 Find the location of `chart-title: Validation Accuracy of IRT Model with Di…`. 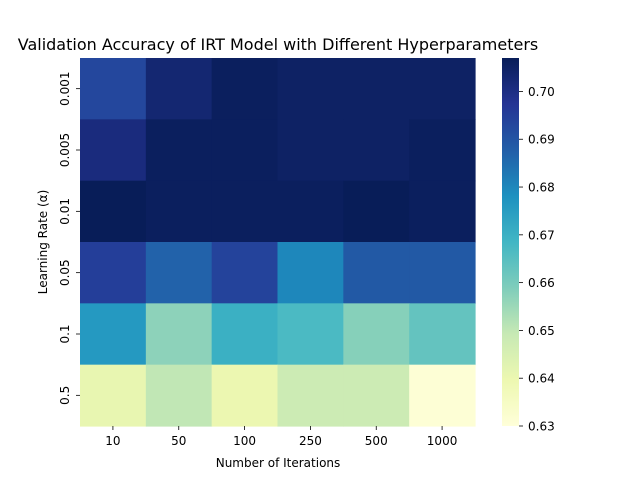

chart-title: Validation Accuracy of IRT Model with Di… is located at coordinates (278, 44).